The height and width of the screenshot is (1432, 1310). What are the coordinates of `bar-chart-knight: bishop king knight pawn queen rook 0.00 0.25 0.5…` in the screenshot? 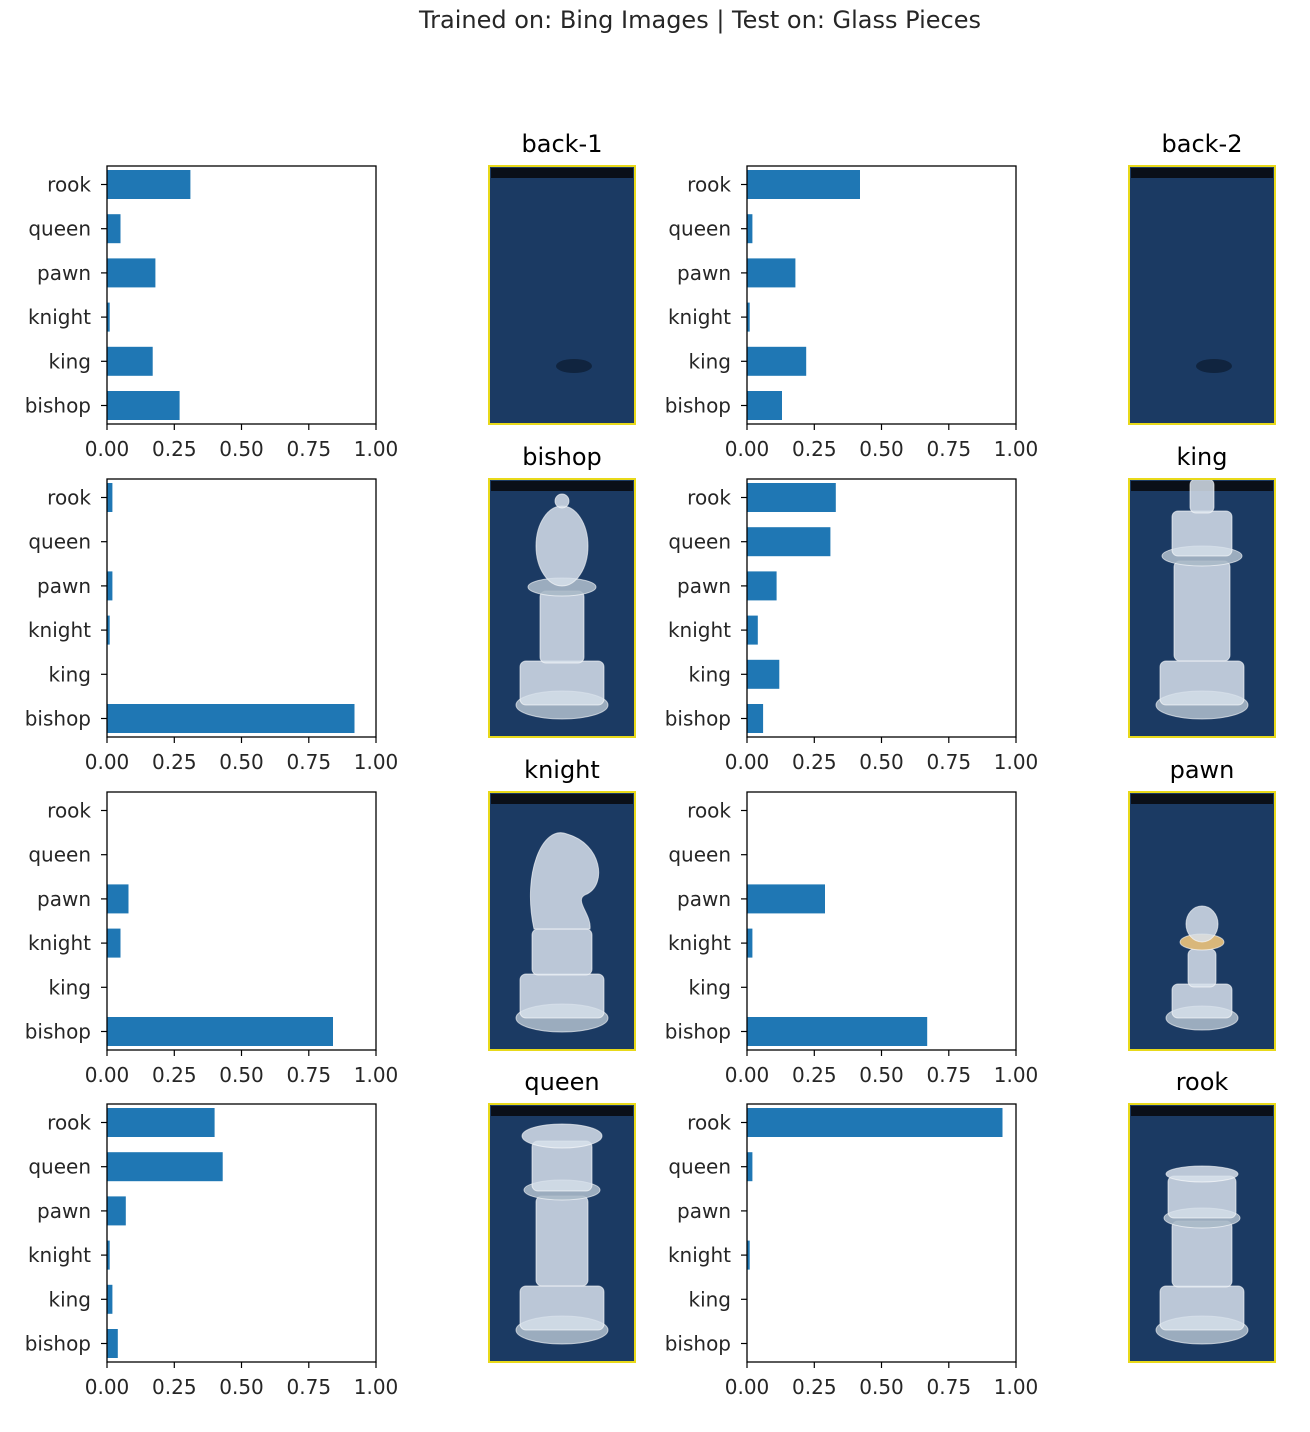 It's located at (212, 939).